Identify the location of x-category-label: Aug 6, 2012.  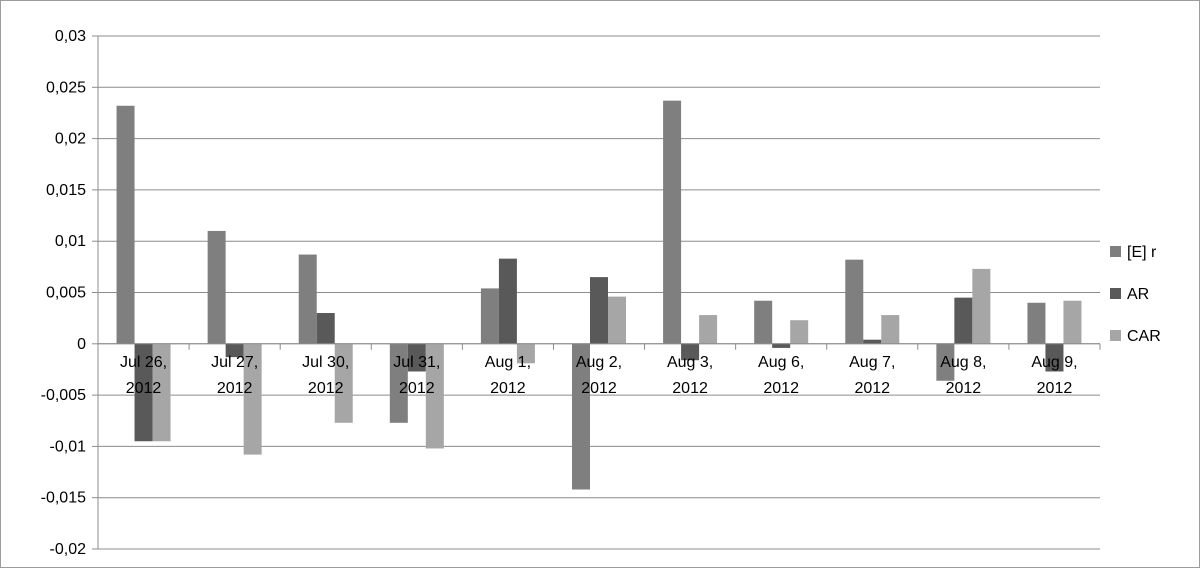
(781, 375).